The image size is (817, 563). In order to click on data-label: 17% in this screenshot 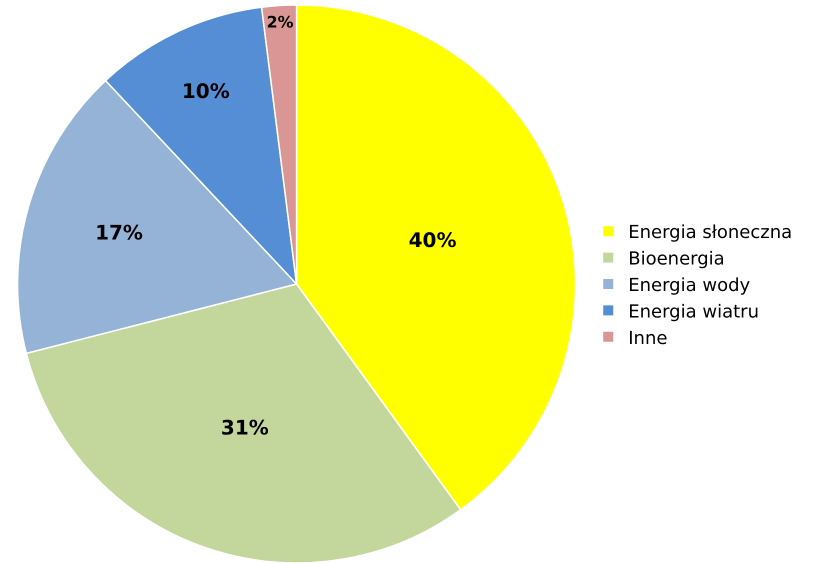, I will do `click(119, 232)`.